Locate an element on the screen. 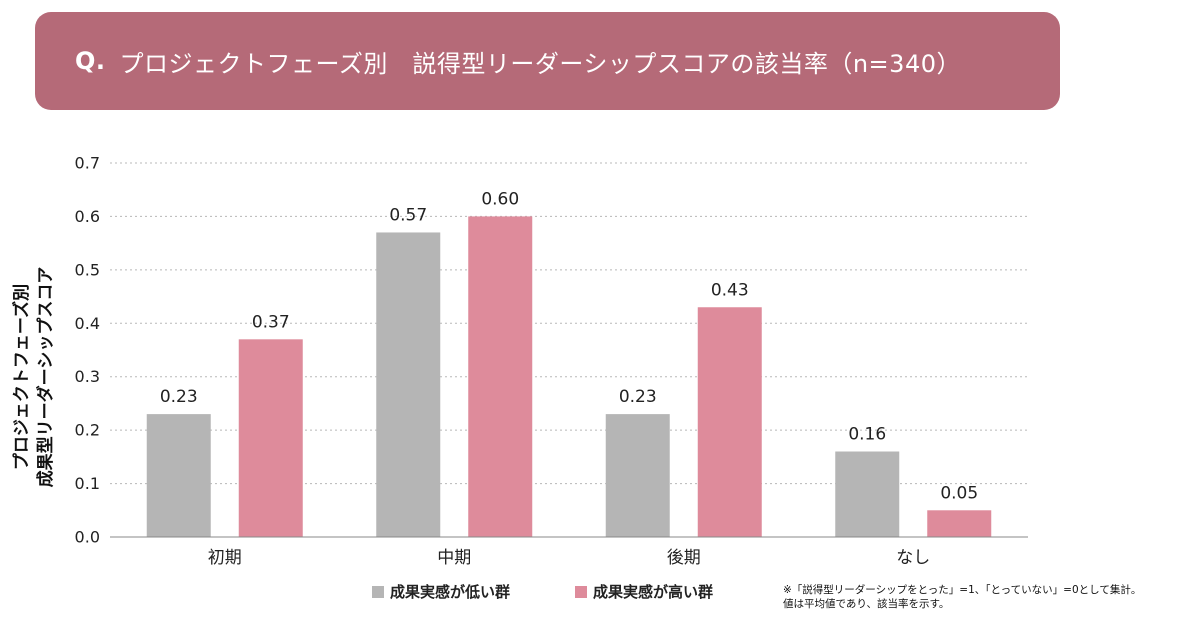  x-tick-label: 後期 is located at coordinates (684, 558).